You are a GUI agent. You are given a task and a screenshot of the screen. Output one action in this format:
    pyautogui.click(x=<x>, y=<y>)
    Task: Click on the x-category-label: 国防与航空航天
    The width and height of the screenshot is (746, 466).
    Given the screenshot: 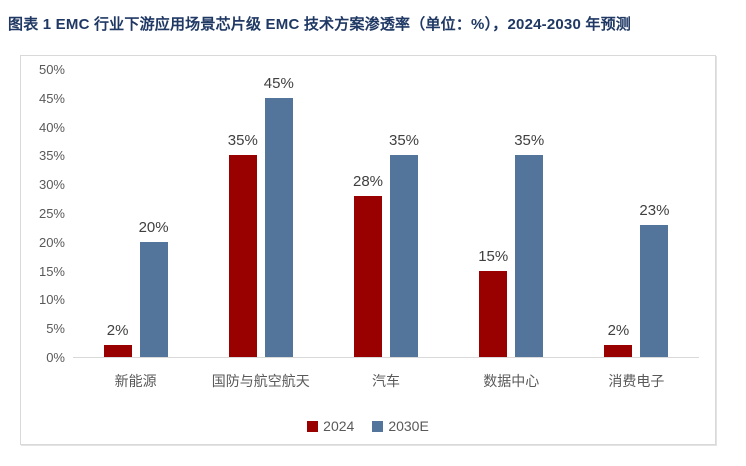 What is the action you would take?
    pyautogui.click(x=260, y=381)
    